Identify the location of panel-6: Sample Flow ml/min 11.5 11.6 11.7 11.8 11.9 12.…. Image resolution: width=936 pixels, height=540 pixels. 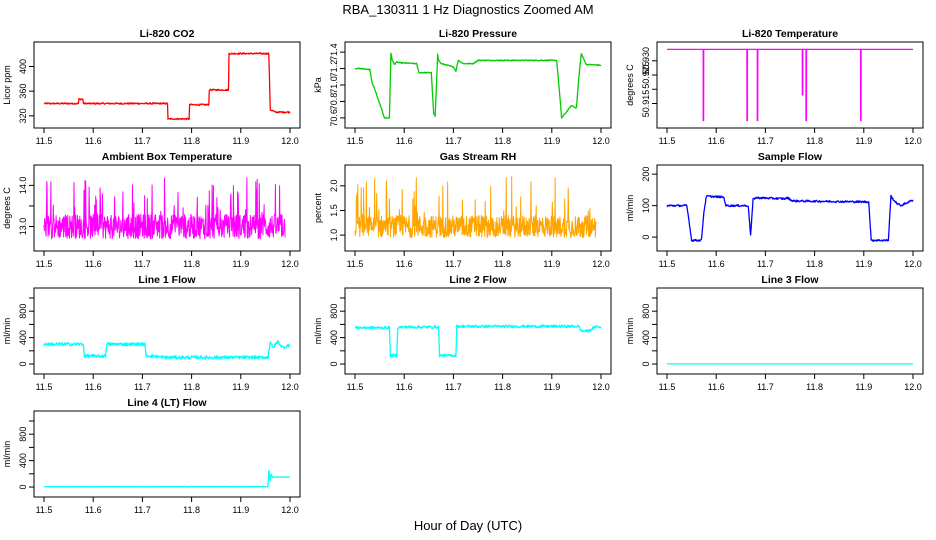
(774, 210).